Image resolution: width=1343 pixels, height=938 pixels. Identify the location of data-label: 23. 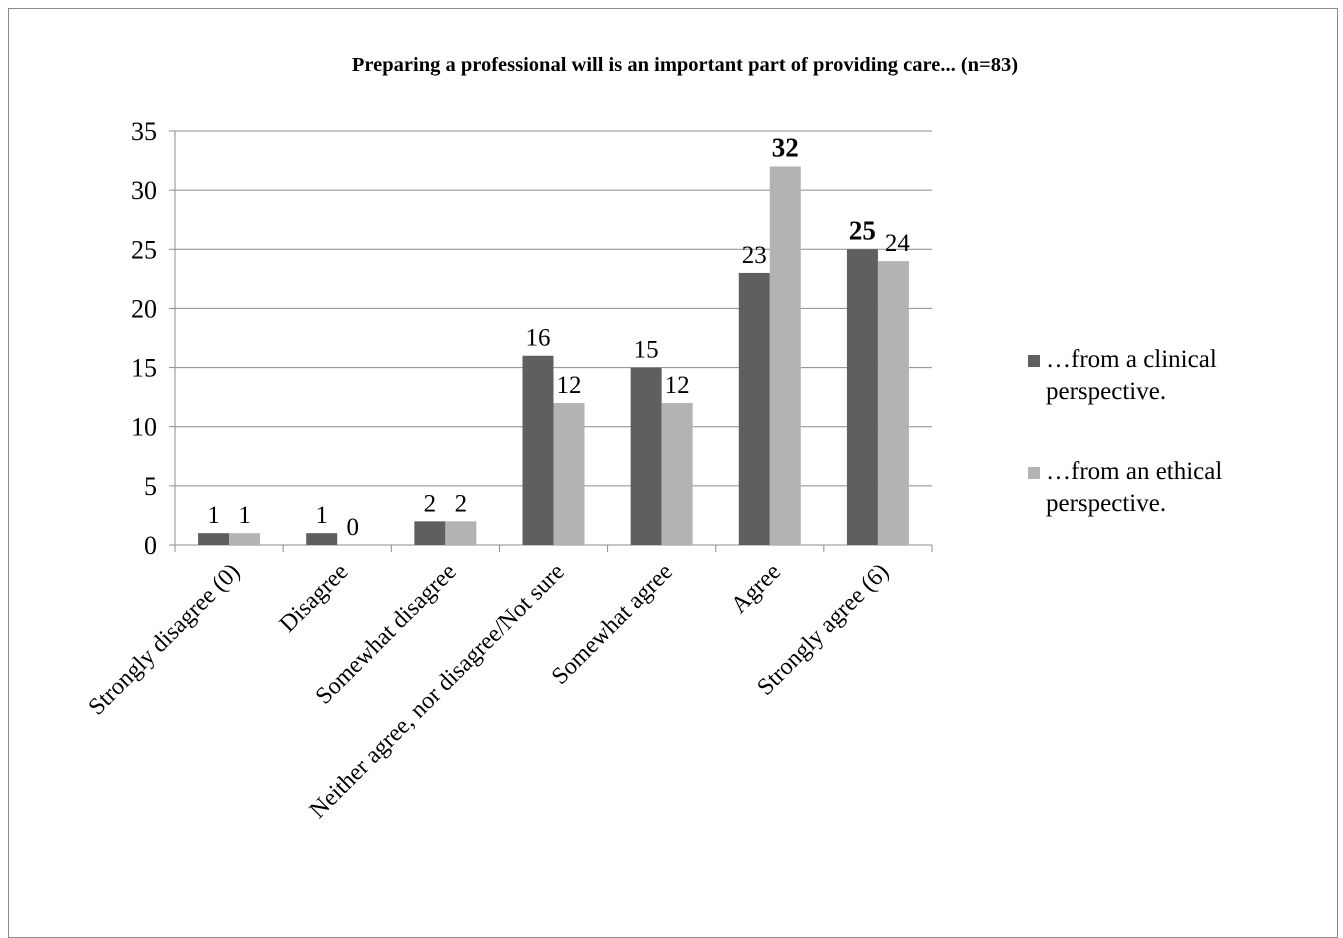
(754, 255).